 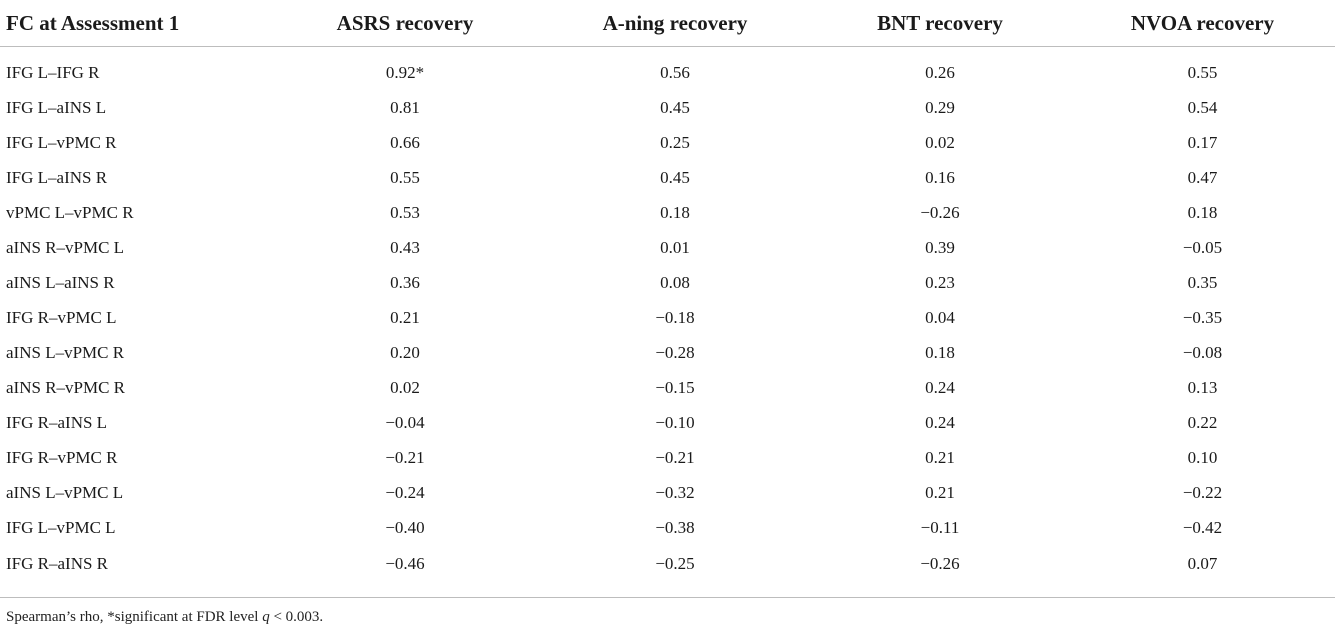 I want to click on footnote-variable: q, so click(x=266, y=617).